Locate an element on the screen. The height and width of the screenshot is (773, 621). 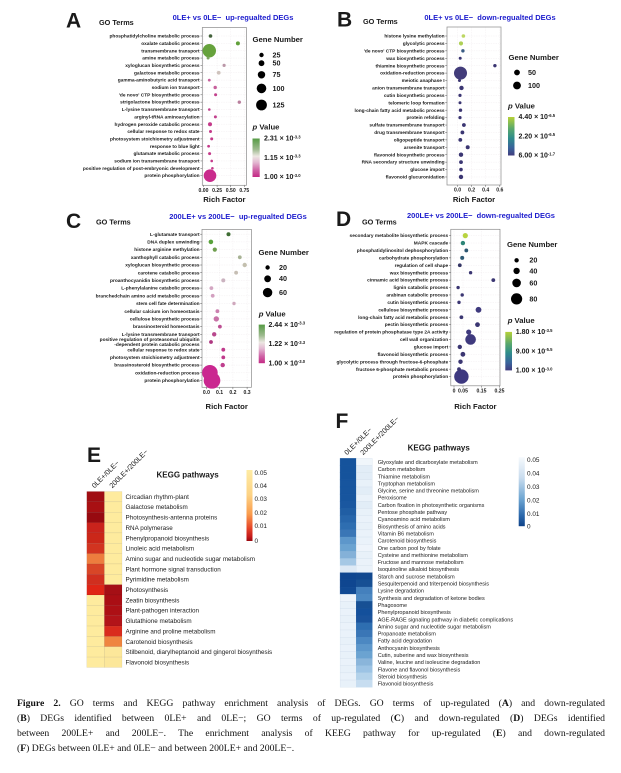
svg-text: anion transmembrane transport is located at coordinates (408, 89).